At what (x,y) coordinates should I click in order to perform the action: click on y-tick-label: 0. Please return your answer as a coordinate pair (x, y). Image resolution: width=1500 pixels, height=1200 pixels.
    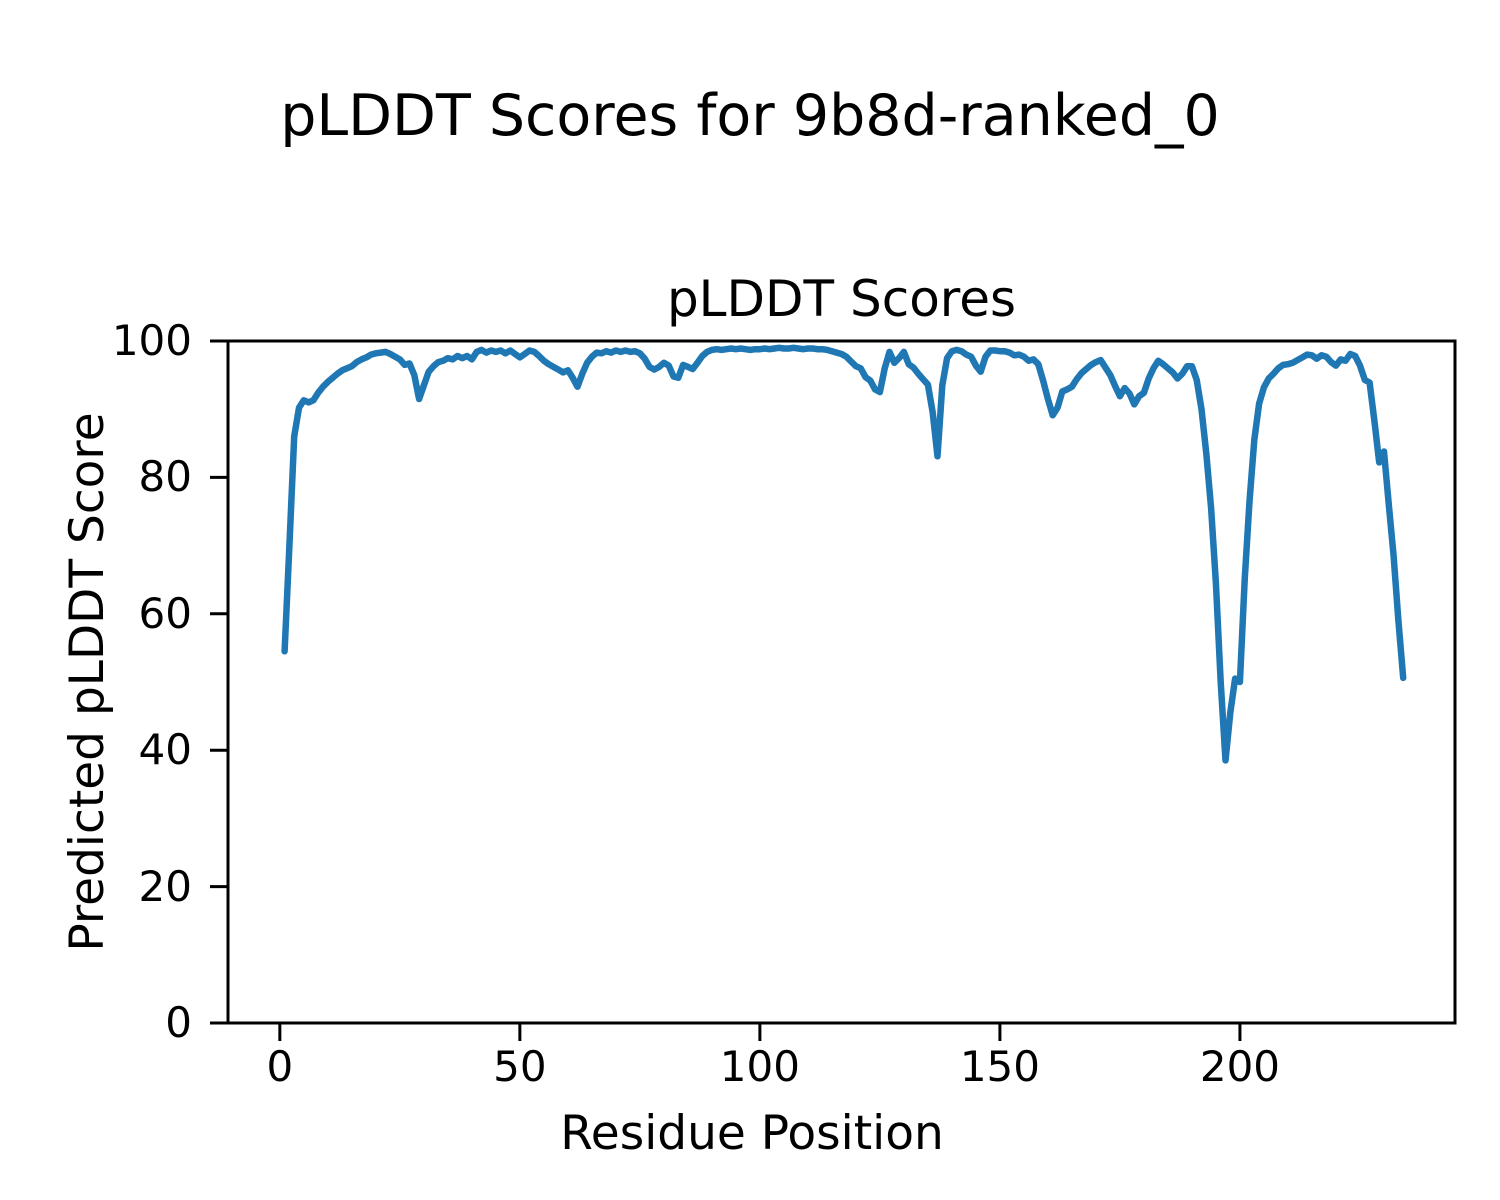
    Looking at the image, I should click on (178, 1022).